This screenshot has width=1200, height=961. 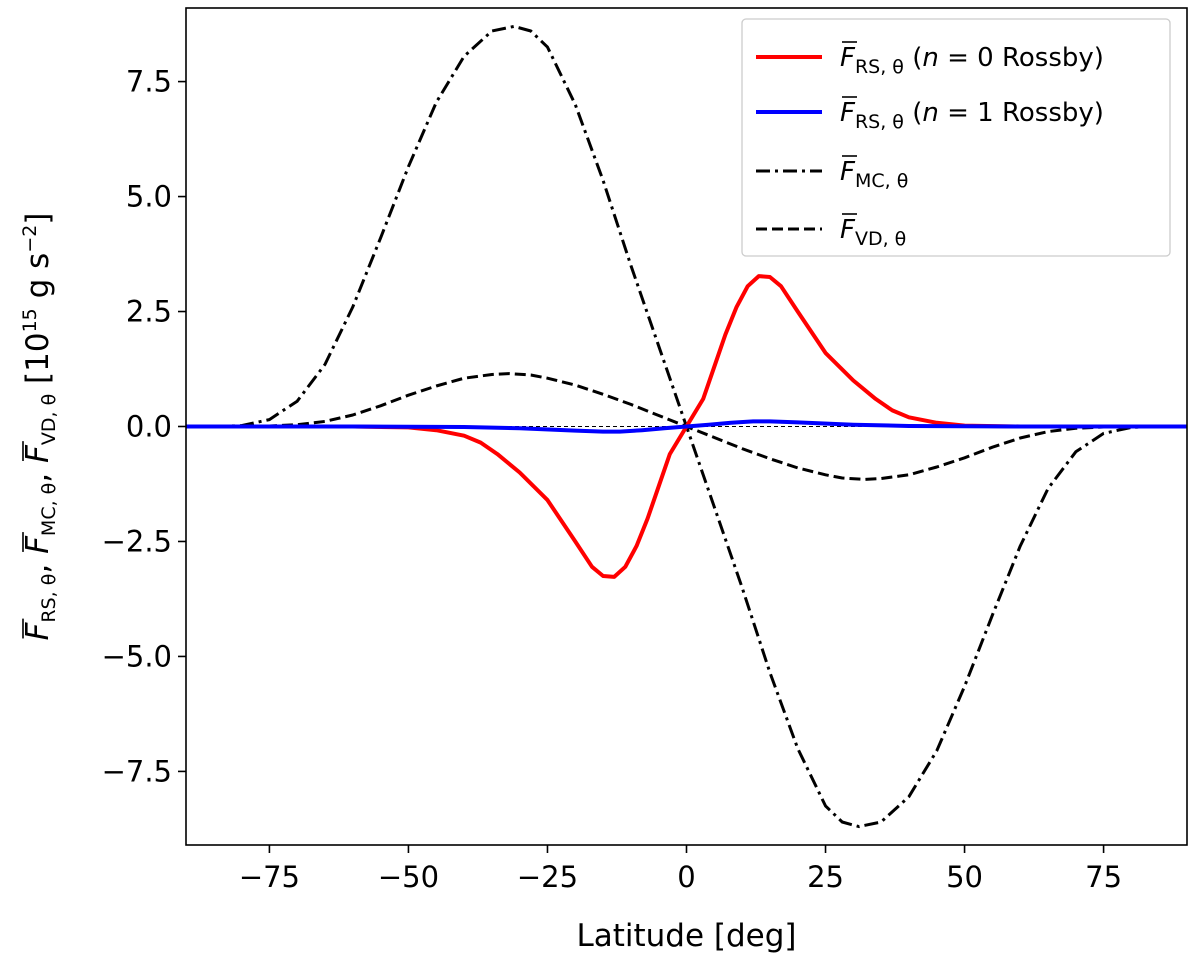 What do you see at coordinates (825, 877) in the screenshot?
I see `x-tick-label: 25` at bounding box center [825, 877].